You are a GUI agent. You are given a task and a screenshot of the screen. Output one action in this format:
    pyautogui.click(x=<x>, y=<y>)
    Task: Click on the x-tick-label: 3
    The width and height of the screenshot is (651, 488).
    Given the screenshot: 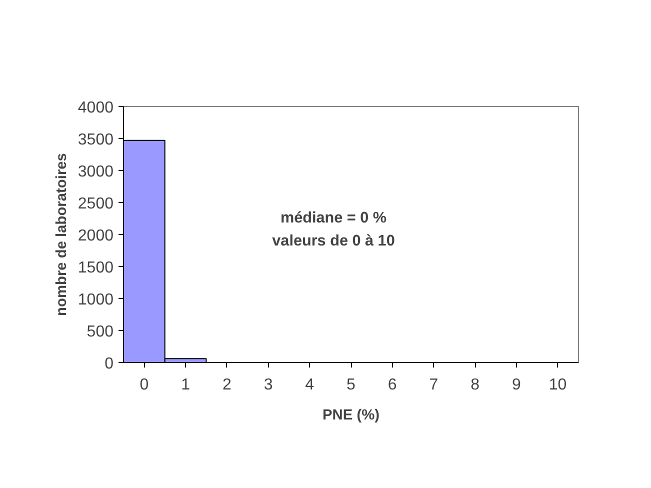 What is the action you would take?
    pyautogui.click(x=268, y=385)
    